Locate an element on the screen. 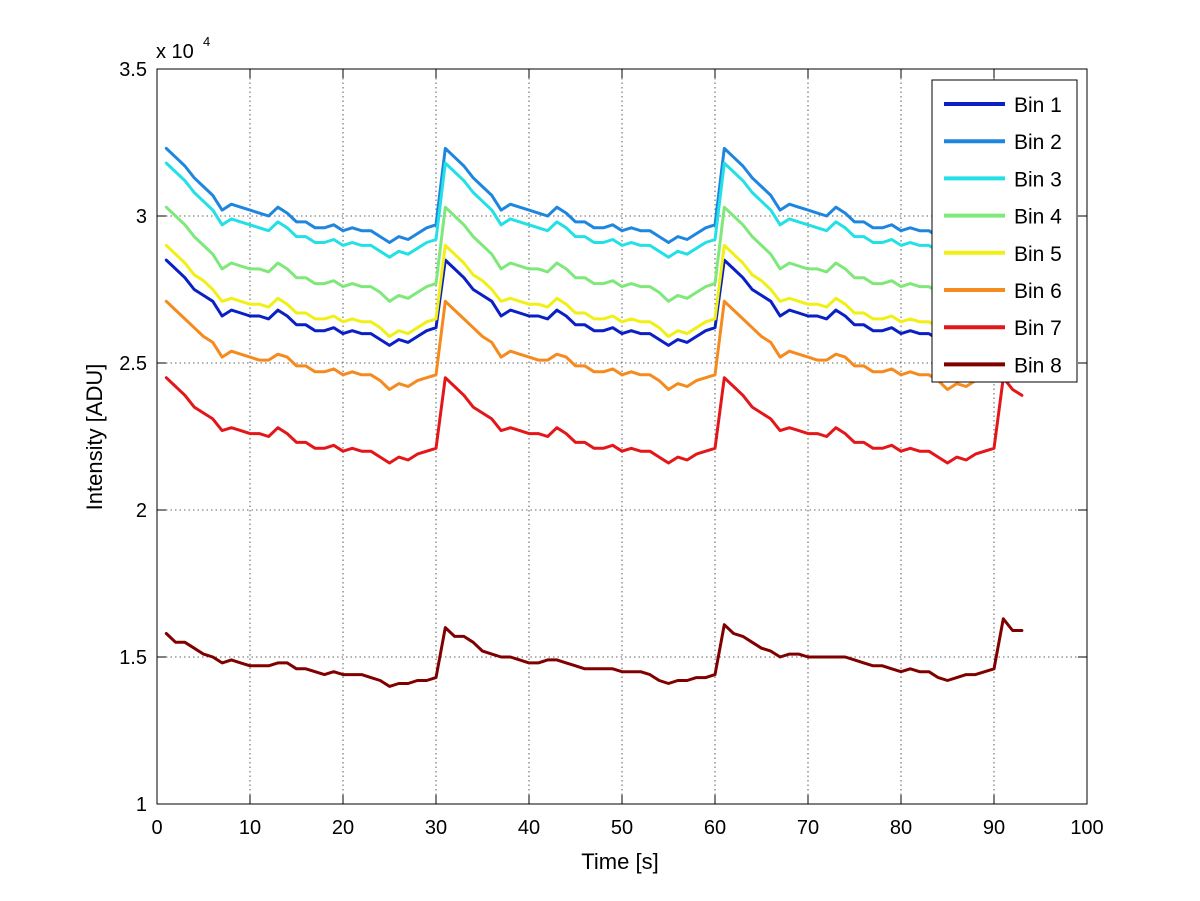 This screenshot has width=1200, height=901. y-tick-labels: 1 1.5 2 2.5 3 3.5 is located at coordinates (133, 437).